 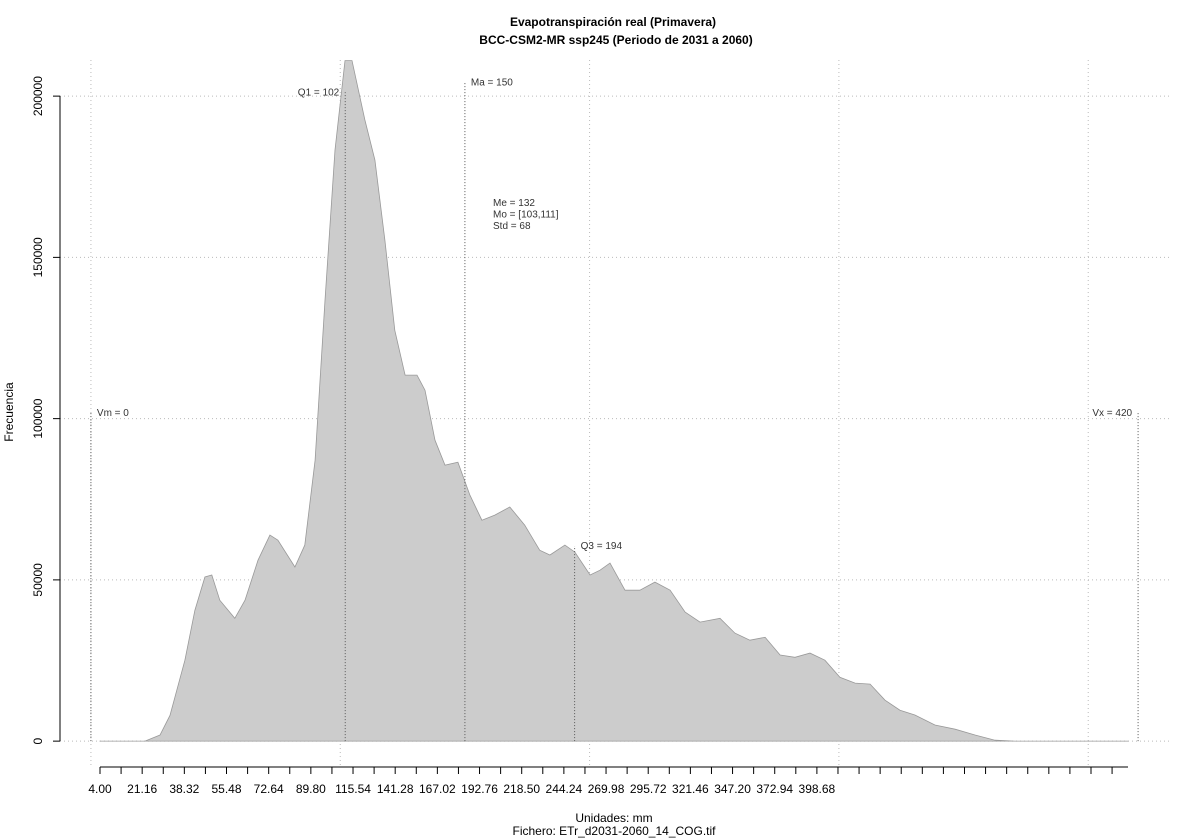 What do you see at coordinates (38, 96) in the screenshot?
I see `y-tick-label: 200000` at bounding box center [38, 96].